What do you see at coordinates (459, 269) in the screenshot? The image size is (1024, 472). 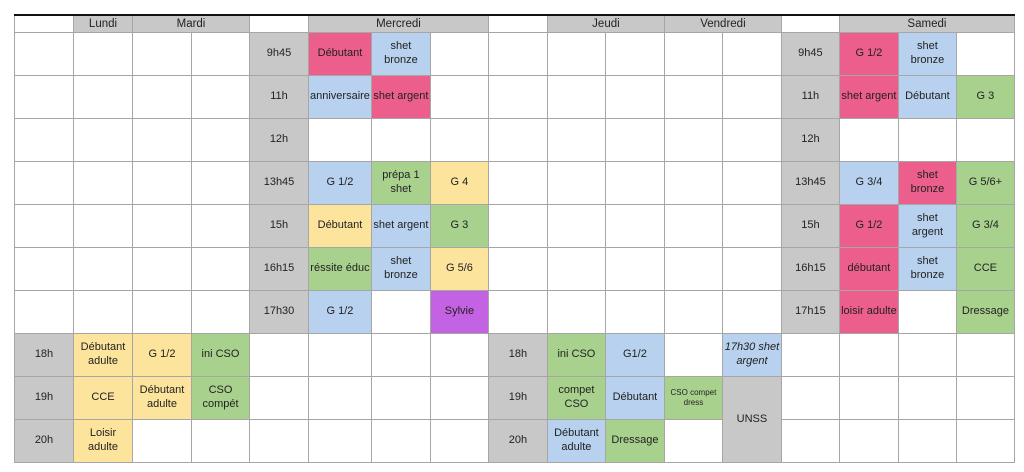 I see `class-cell: G 5/6` at bounding box center [459, 269].